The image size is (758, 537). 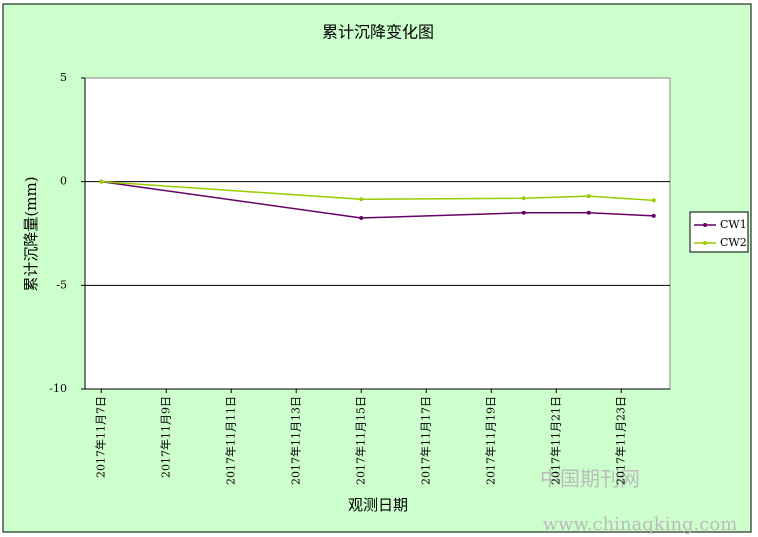 I want to click on x-tick-label: 2017年11月7日, so click(x=100, y=437).